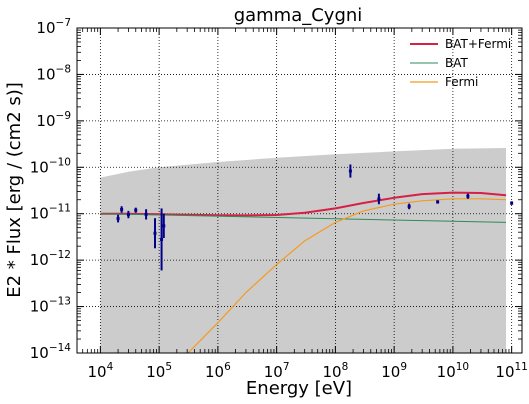 This screenshot has height=404, width=529. I want to click on legend: BAT+Fermi BAT Fermi, so click(460, 63).